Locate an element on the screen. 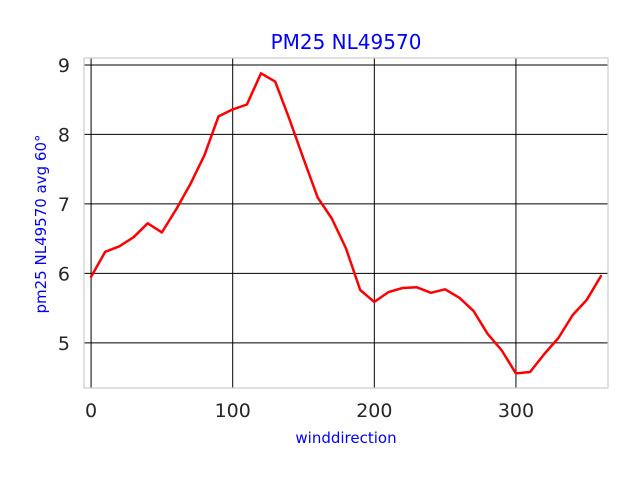 Image resolution: width=640 pixels, height=480 pixels. x-tick-label: 200 is located at coordinates (374, 411).